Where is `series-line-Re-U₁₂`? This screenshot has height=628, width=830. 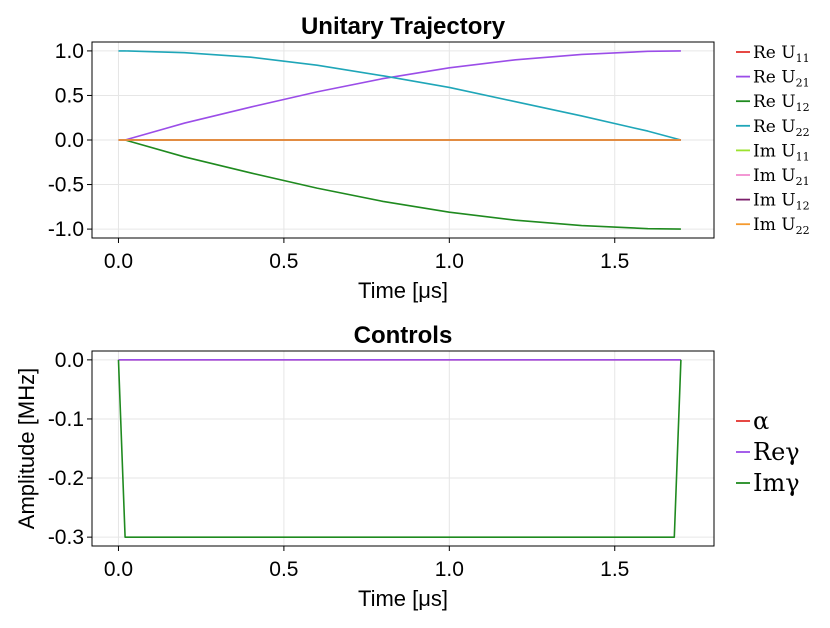 series-line-Re-U₁₂ is located at coordinates (402, 184).